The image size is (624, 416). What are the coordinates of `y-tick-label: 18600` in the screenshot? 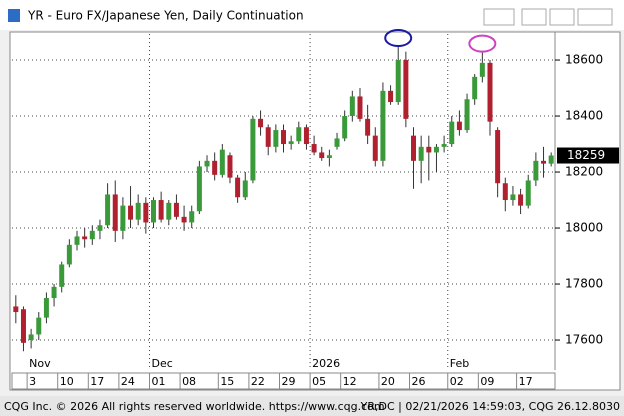 It's located at (584, 60).